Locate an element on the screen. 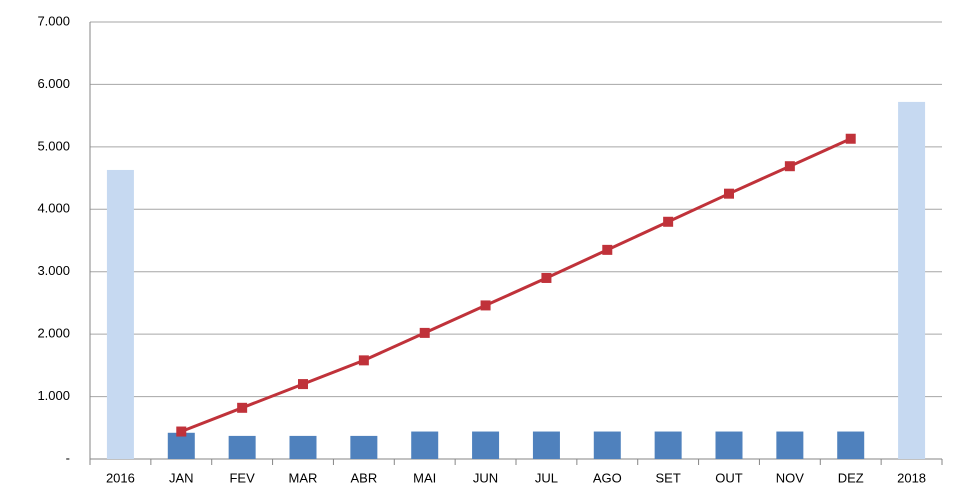 The width and height of the screenshot is (976, 498). x-tick-label: DEZ is located at coordinates (851, 477).